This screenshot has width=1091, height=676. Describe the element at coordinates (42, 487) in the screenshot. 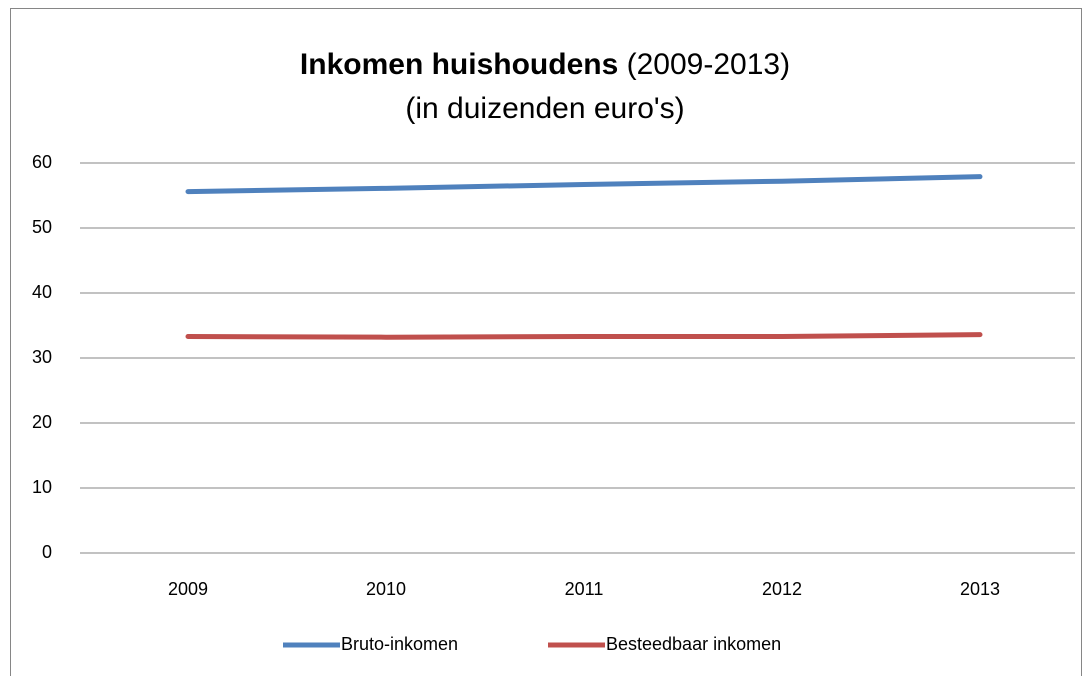

I see `y-tick-label: 10` at that location.